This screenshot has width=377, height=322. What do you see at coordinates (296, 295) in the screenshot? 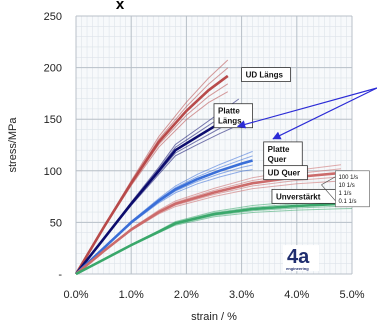
I see `x-tick-label: 4.0%` at bounding box center [296, 295].